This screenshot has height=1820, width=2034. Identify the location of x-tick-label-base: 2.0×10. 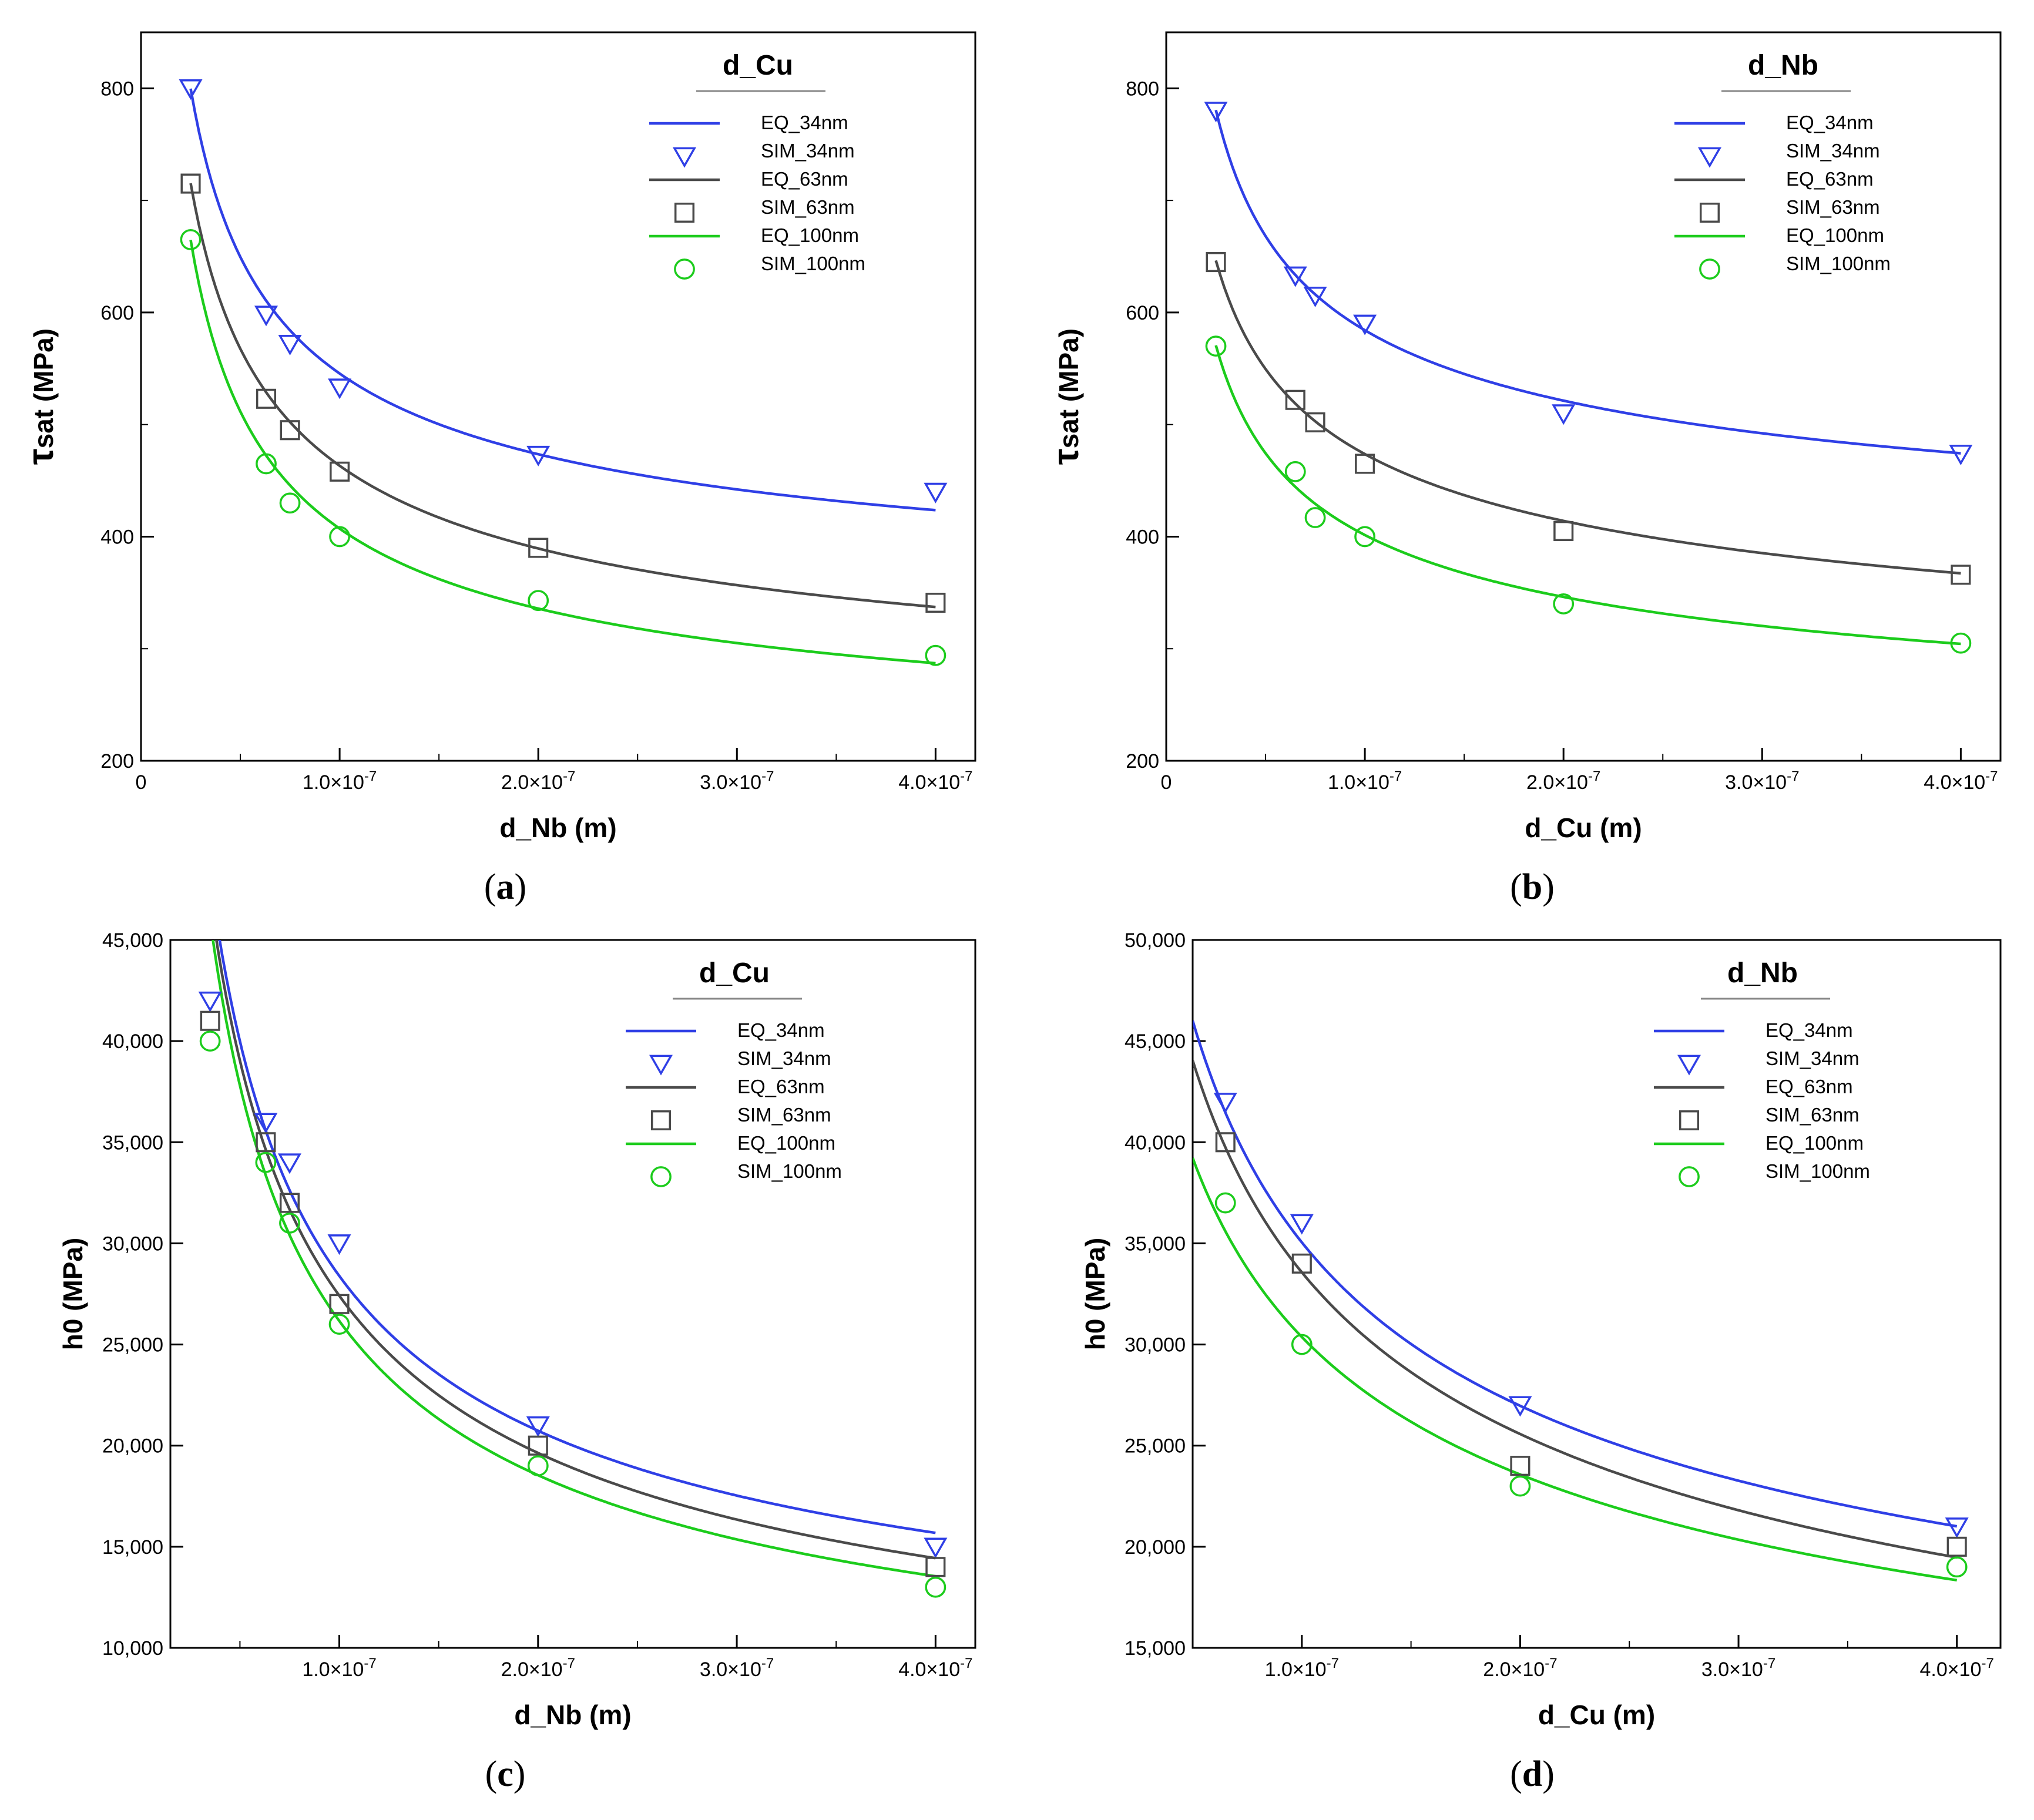
(1514, 1669).